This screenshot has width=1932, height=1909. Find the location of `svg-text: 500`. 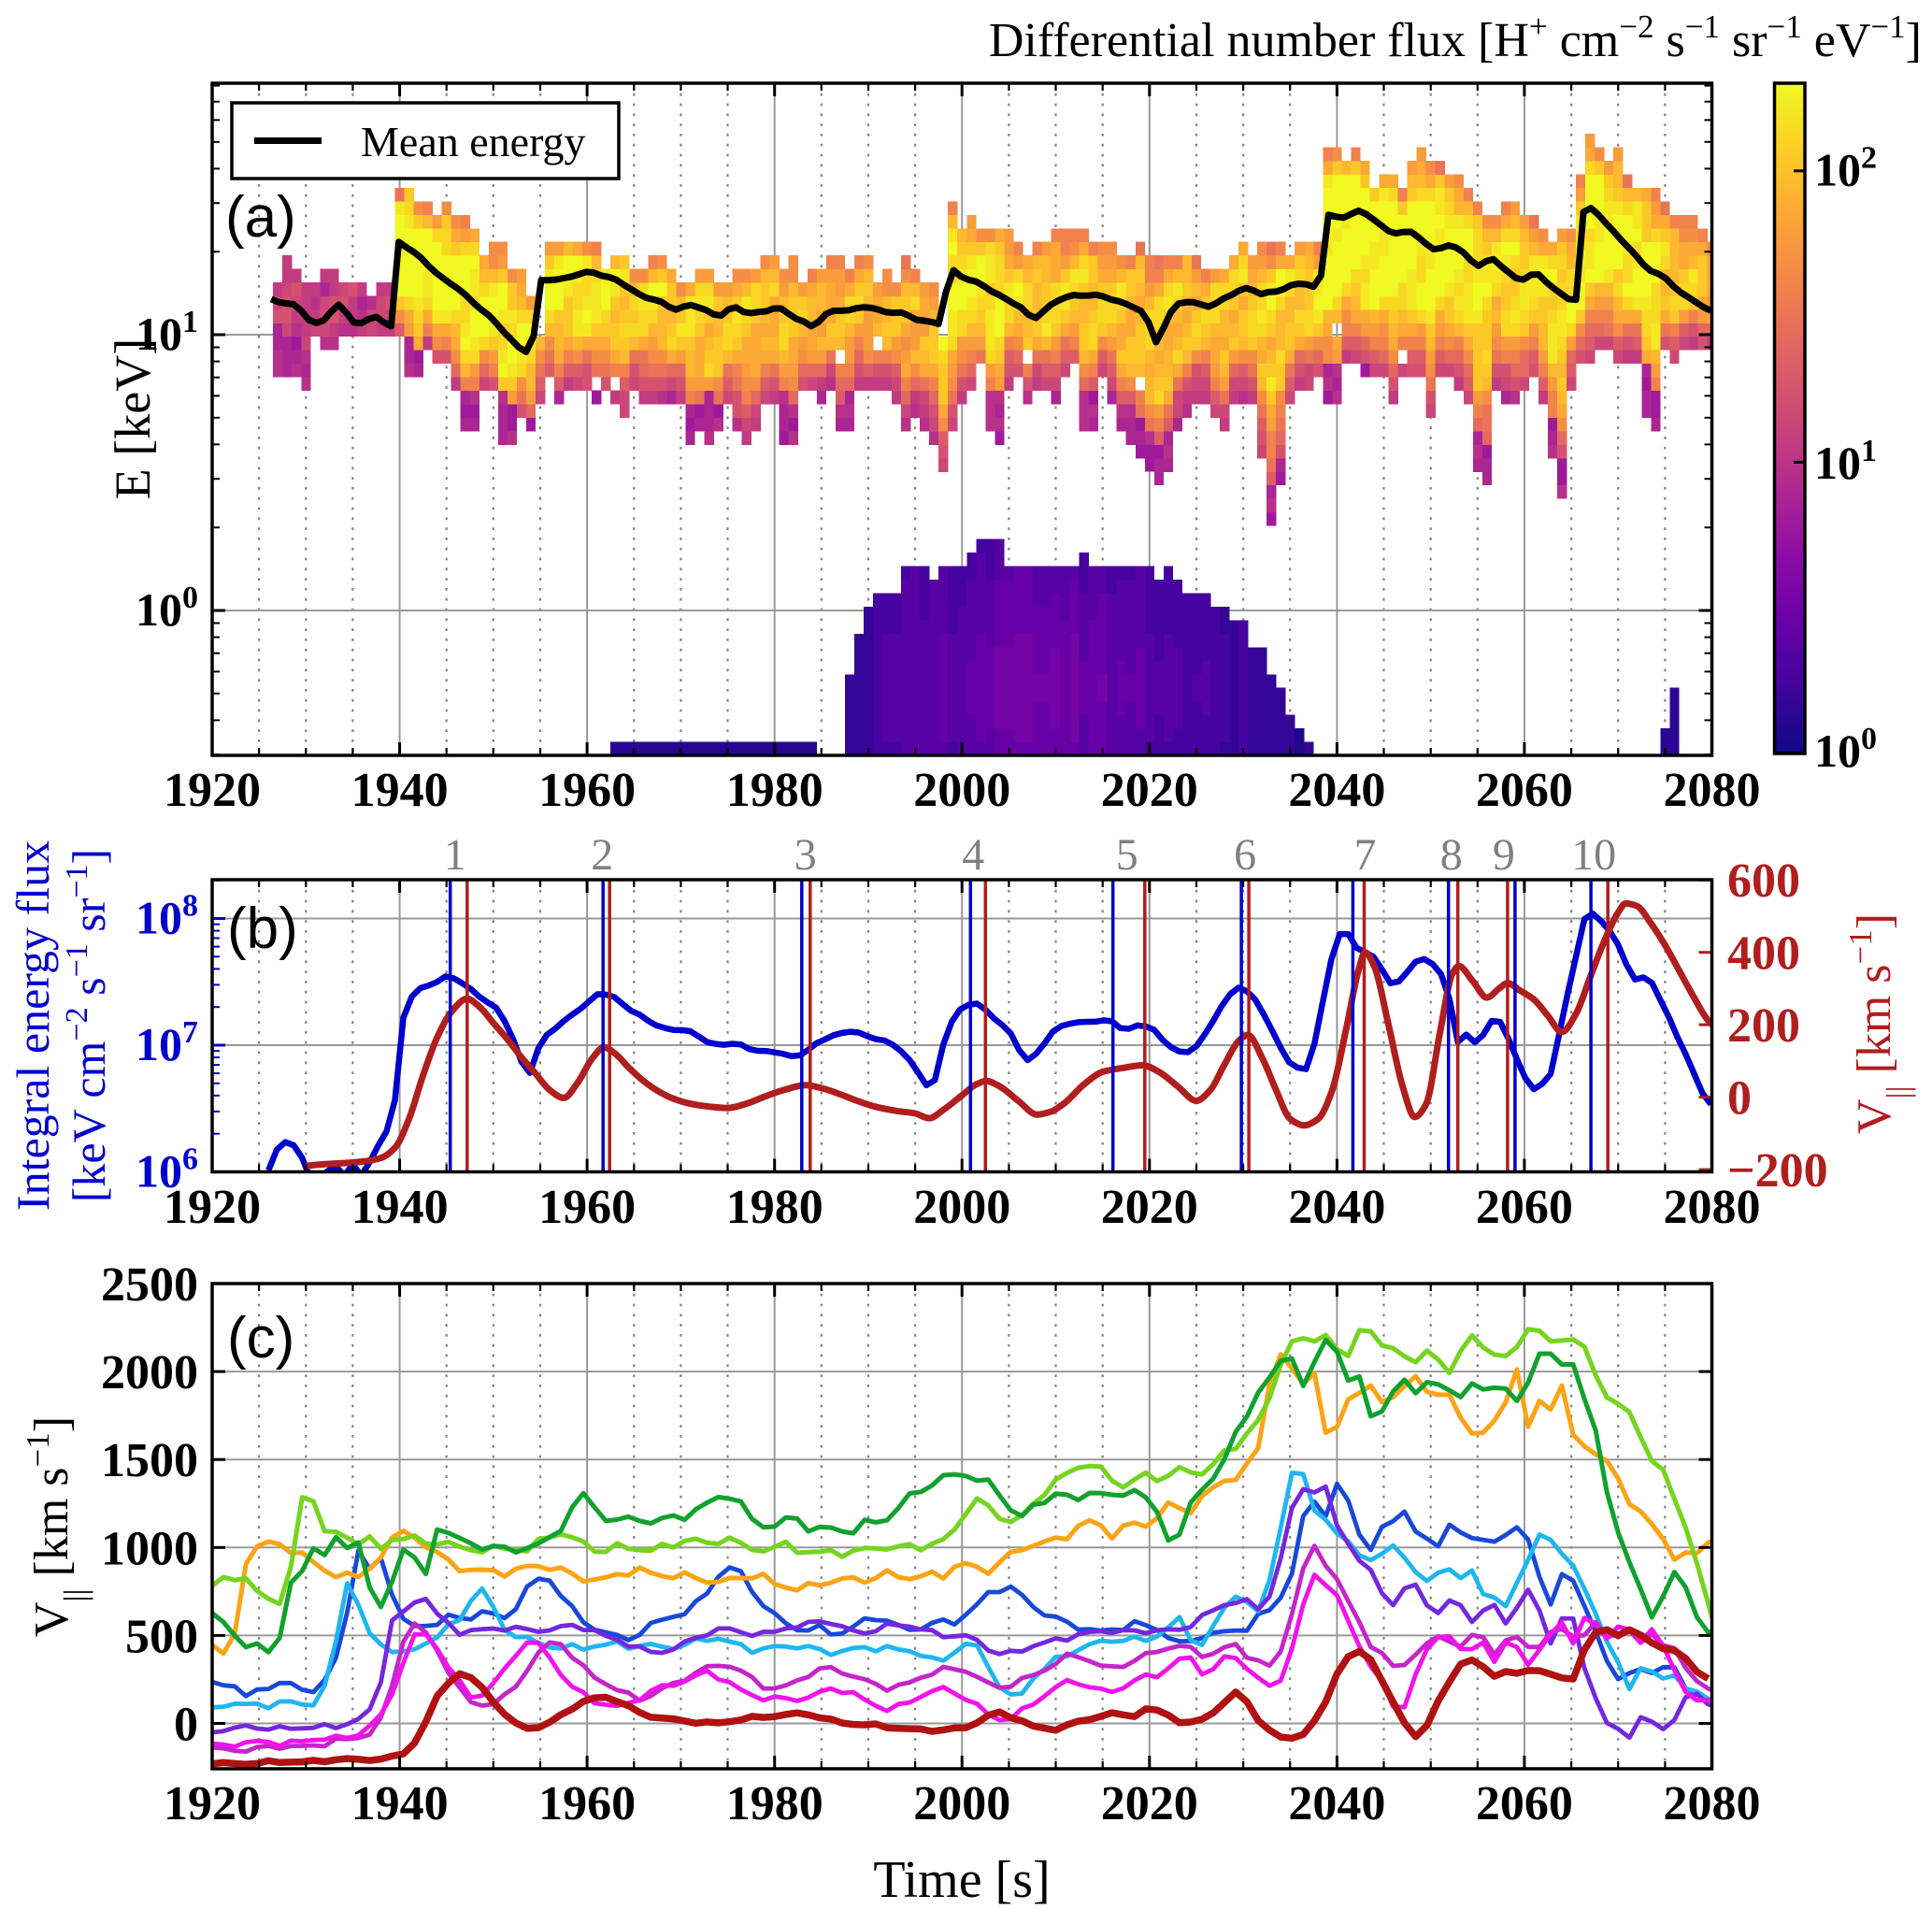

svg-text: 500 is located at coordinates (161, 1636).